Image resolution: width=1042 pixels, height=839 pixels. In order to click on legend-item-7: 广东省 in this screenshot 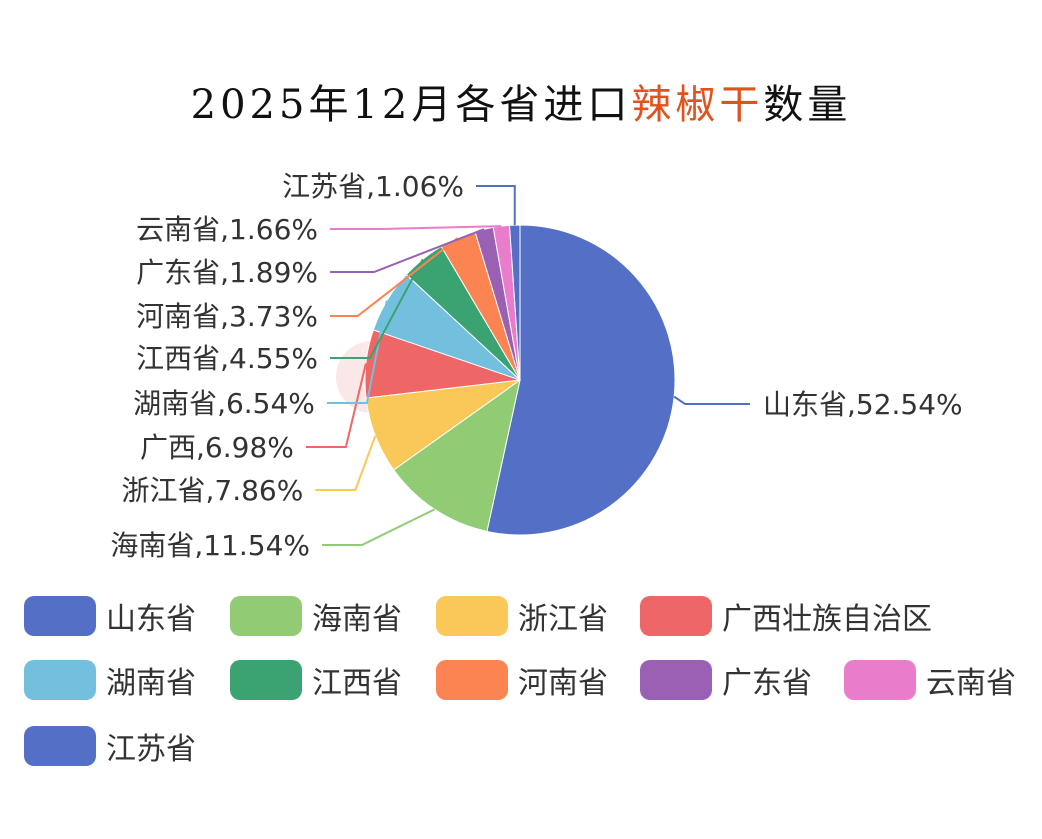, I will do `click(726, 680)`.